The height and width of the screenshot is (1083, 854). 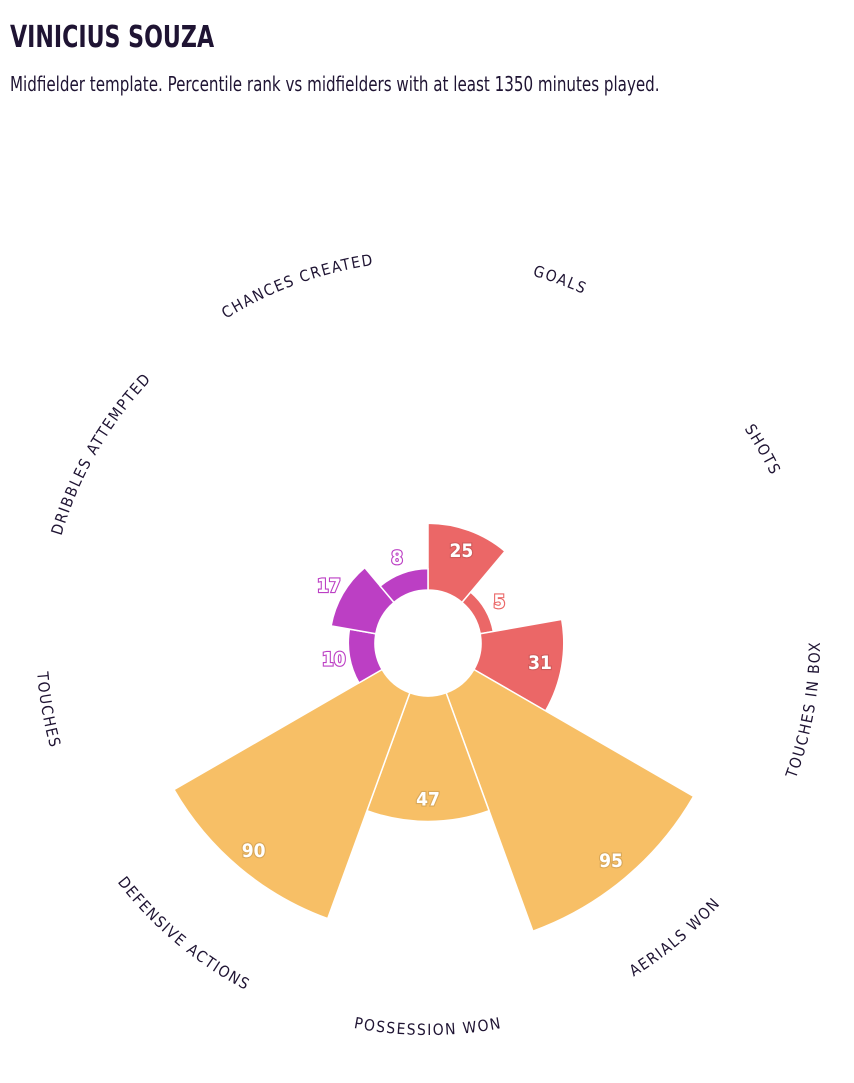 What do you see at coordinates (462, 551) in the screenshot?
I see `value-label: 25` at bounding box center [462, 551].